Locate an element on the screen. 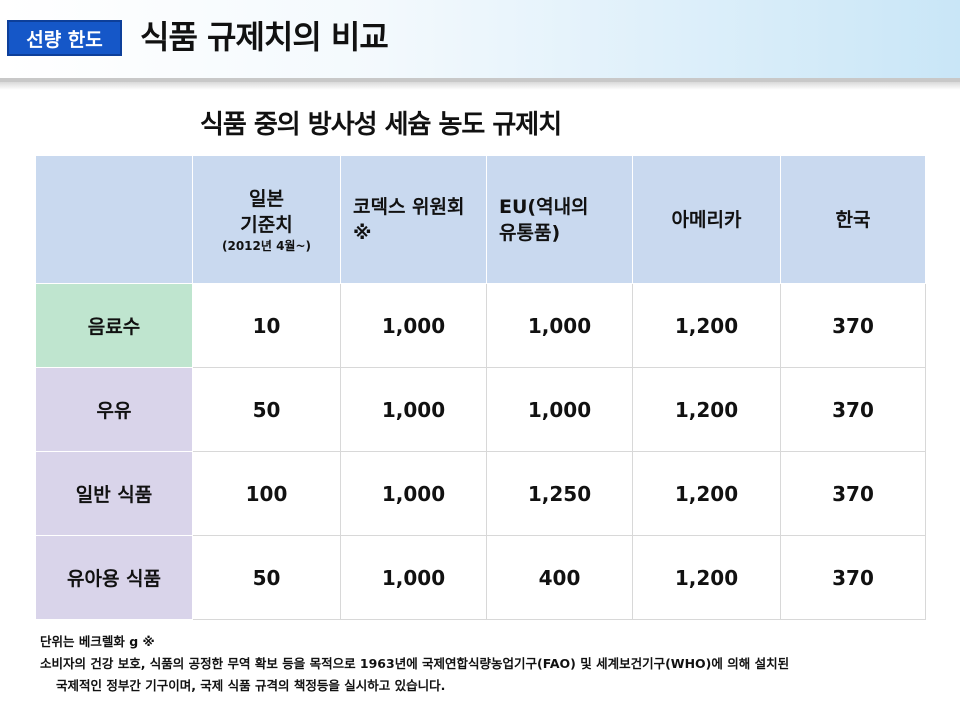  table-corner-cell is located at coordinates (114, 219).